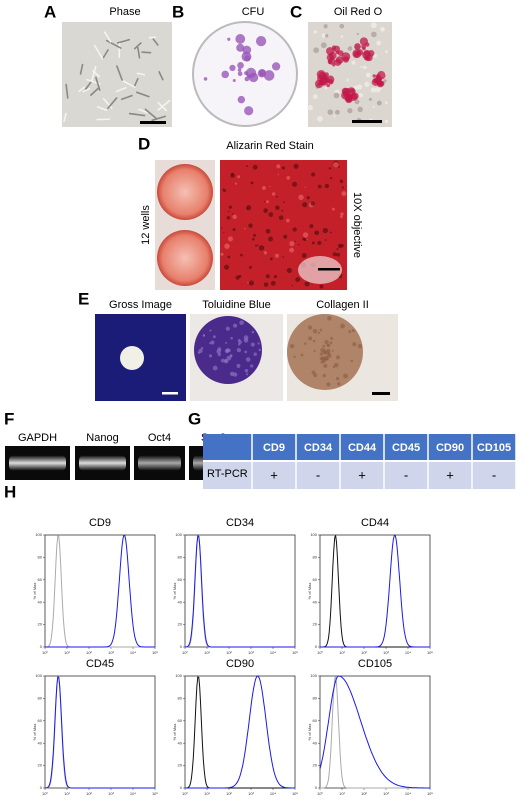 The height and width of the screenshot is (800, 526). Describe the element at coordinates (102, 438) in the screenshot. I see `gene-label: Nanog` at that location.